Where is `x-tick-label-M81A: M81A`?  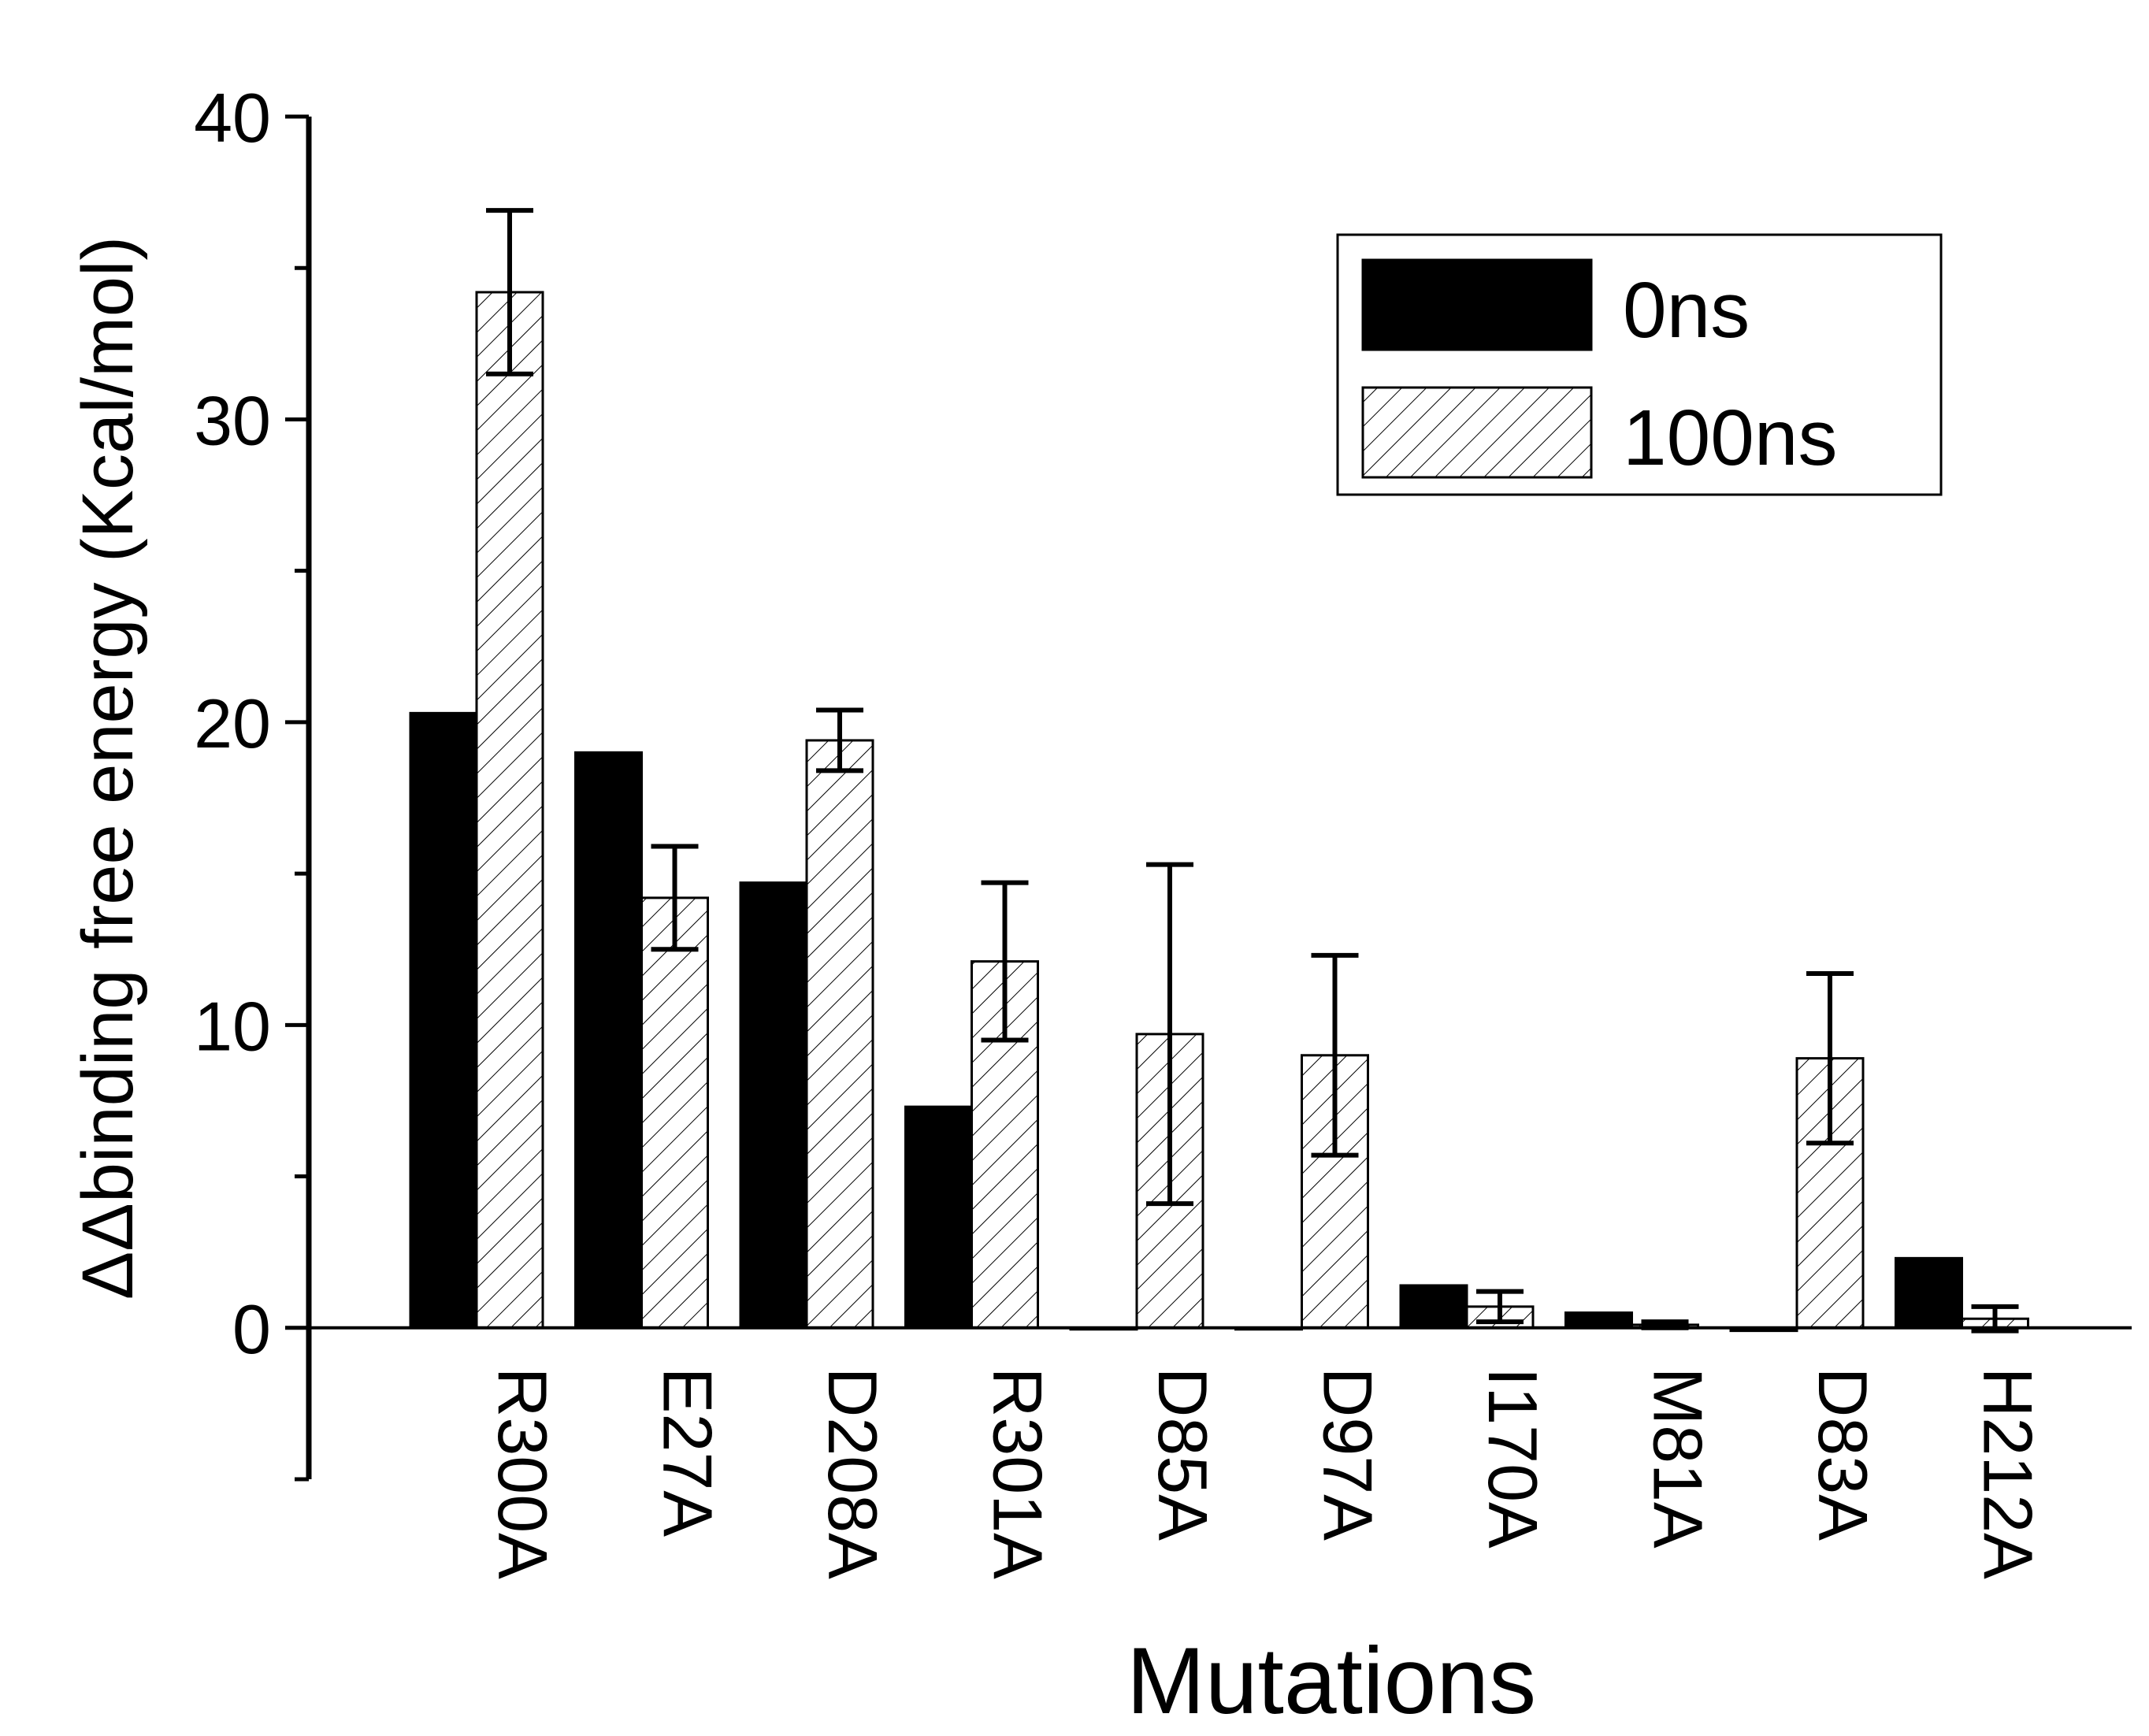
x-tick-label-M81A: M81A is located at coordinates (1678, 1458).